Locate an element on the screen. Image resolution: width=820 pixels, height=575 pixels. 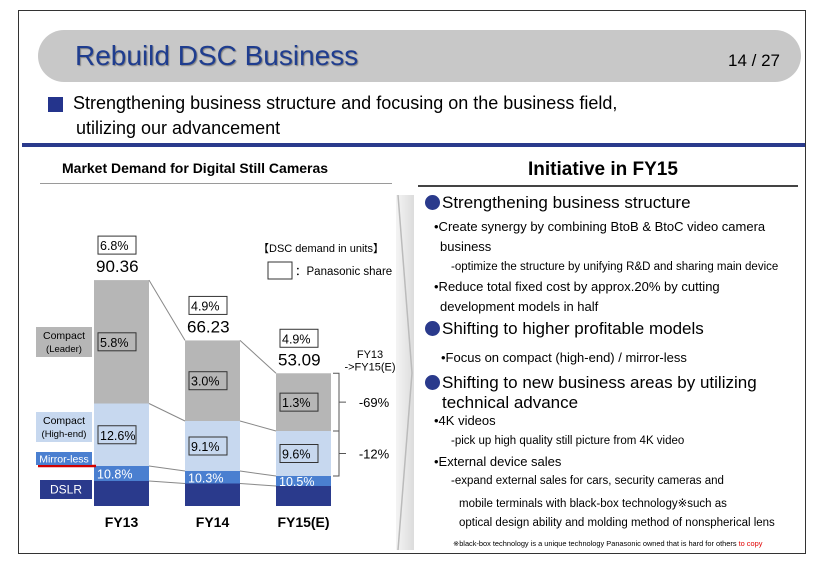
change-leader: -69% is located at coordinates (374, 402).